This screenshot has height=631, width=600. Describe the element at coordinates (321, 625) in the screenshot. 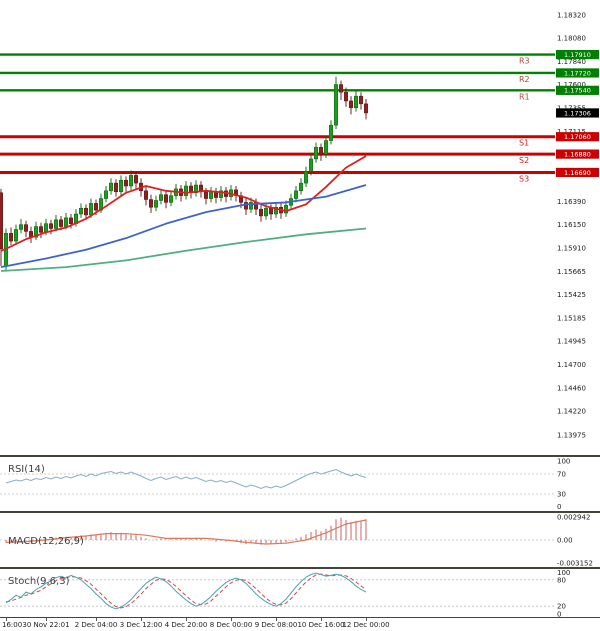

I see `time-tick-label: 10 Dec 16:00` at that location.